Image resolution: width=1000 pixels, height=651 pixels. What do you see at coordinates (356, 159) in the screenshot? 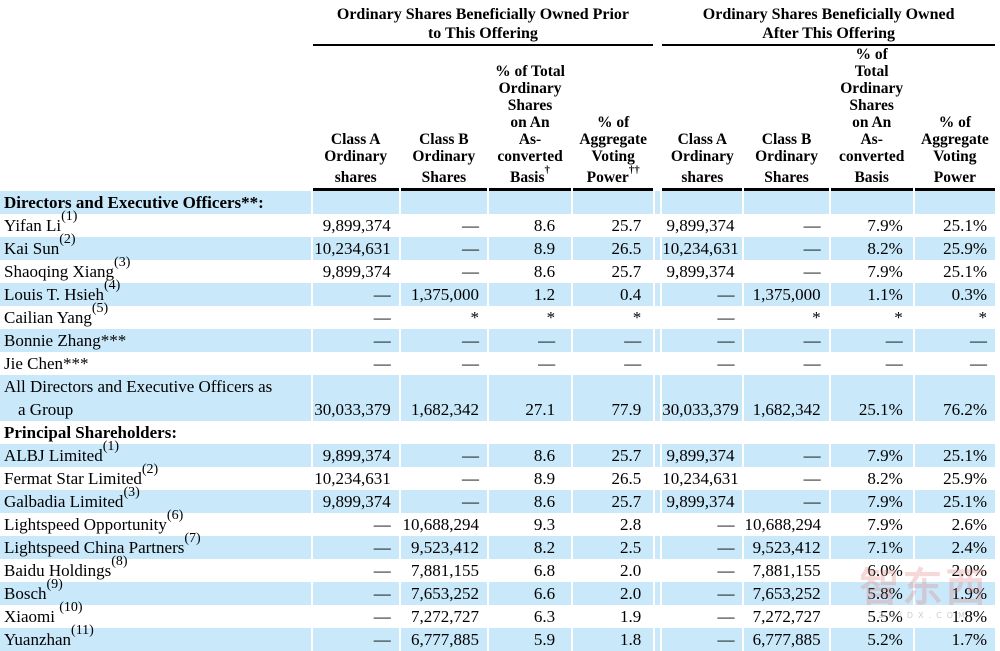
I see `column-label: Class A Ordinary shares` at bounding box center [356, 159].